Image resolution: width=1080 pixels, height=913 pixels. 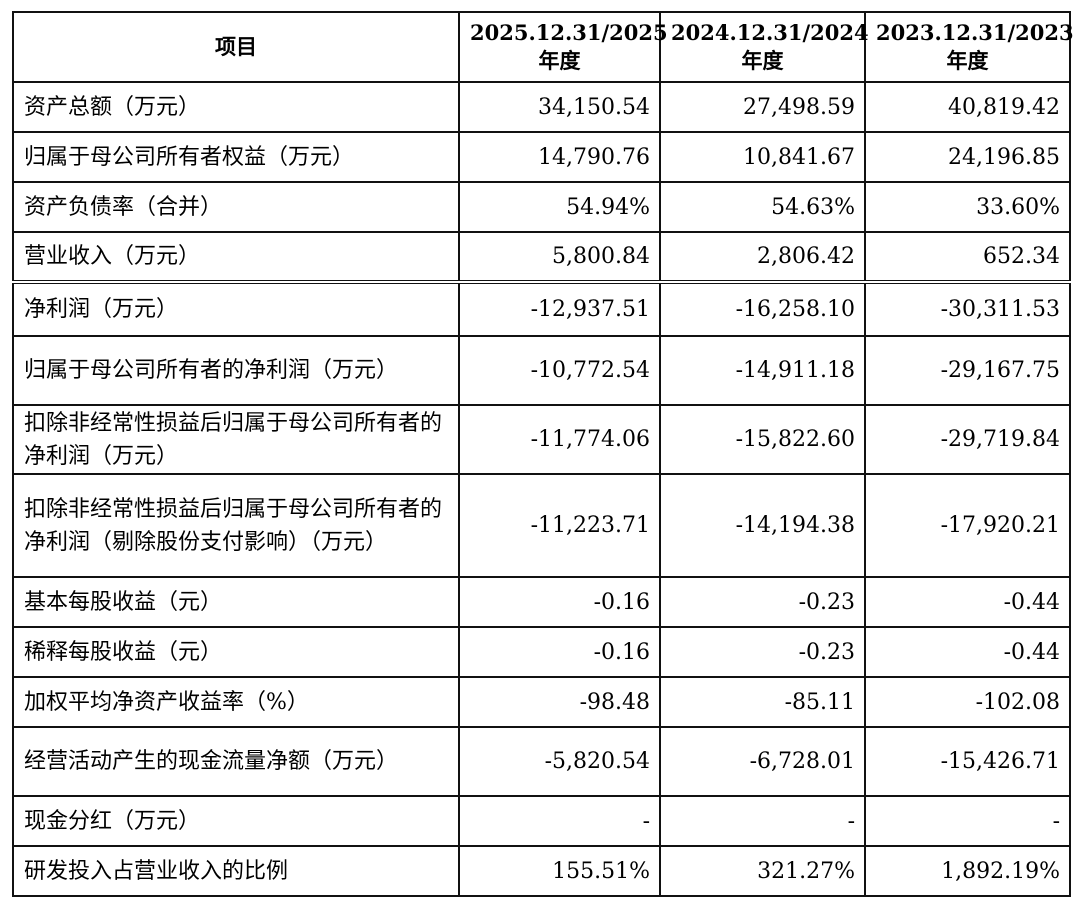 What do you see at coordinates (559, 207) in the screenshot?
I see `value-2025: 54.94%` at bounding box center [559, 207].